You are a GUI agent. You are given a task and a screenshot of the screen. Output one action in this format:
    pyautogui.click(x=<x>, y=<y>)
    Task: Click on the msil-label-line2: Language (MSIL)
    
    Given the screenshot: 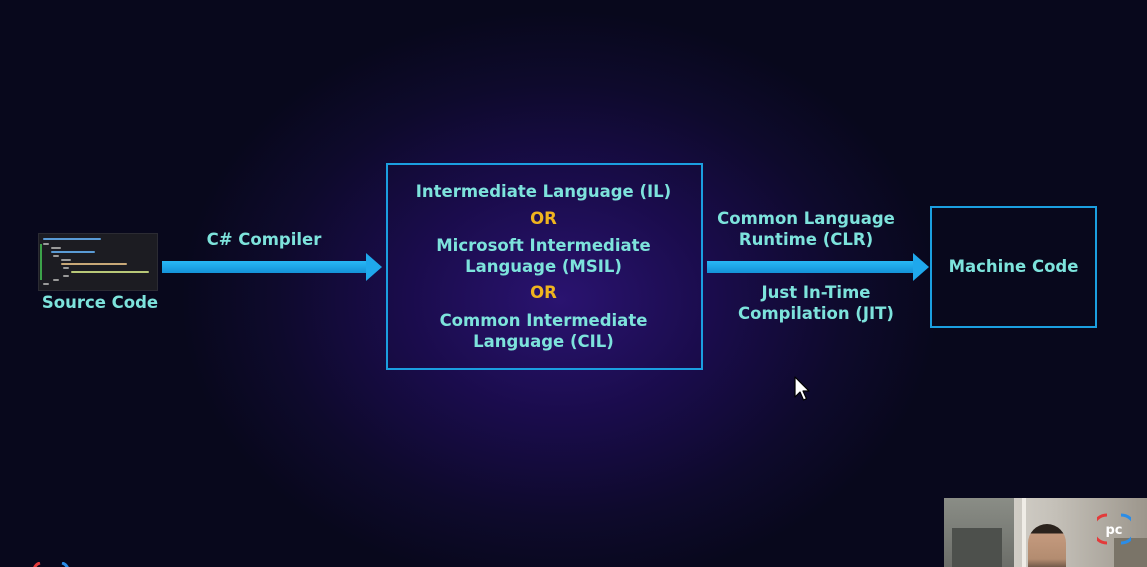 What is the action you would take?
    pyautogui.click(x=543, y=266)
    